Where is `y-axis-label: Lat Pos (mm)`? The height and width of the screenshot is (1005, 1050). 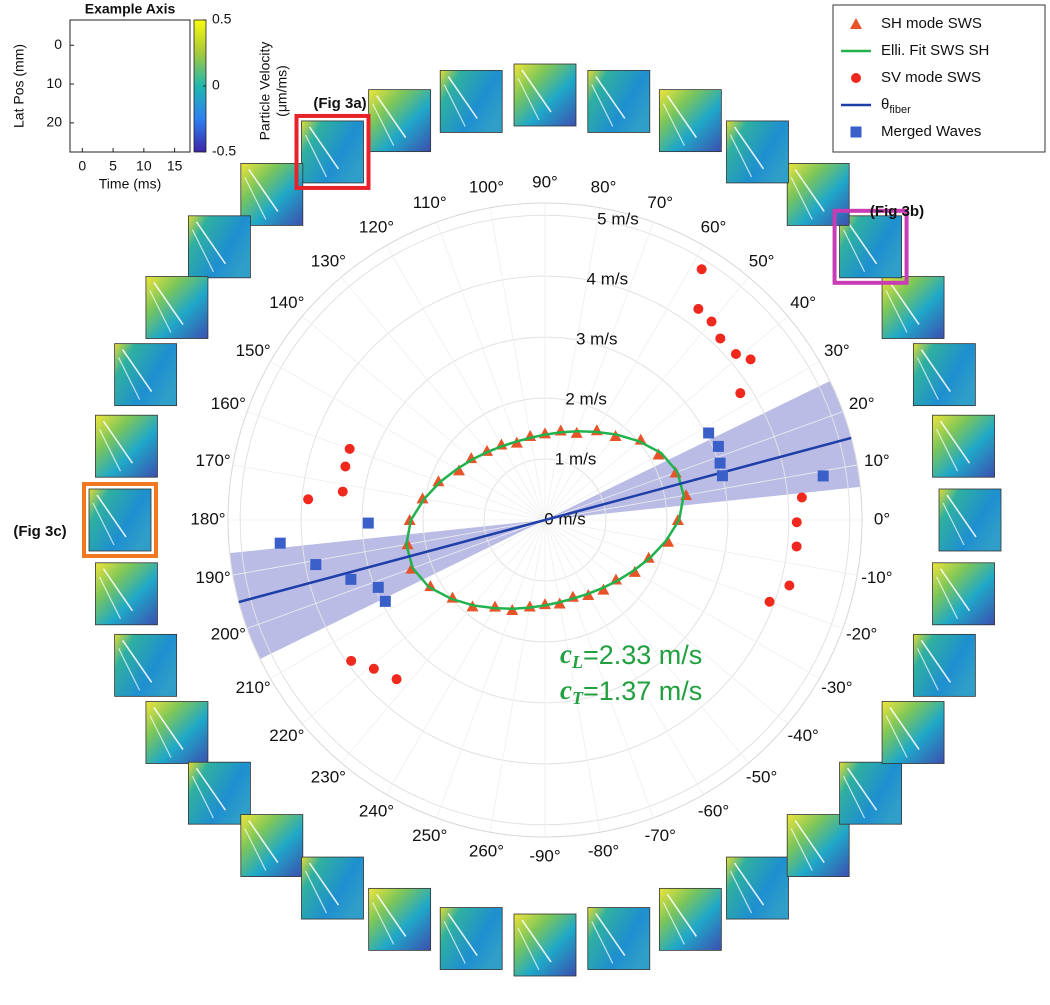 y-axis-label: Lat Pos (mm) is located at coordinates (19, 86).